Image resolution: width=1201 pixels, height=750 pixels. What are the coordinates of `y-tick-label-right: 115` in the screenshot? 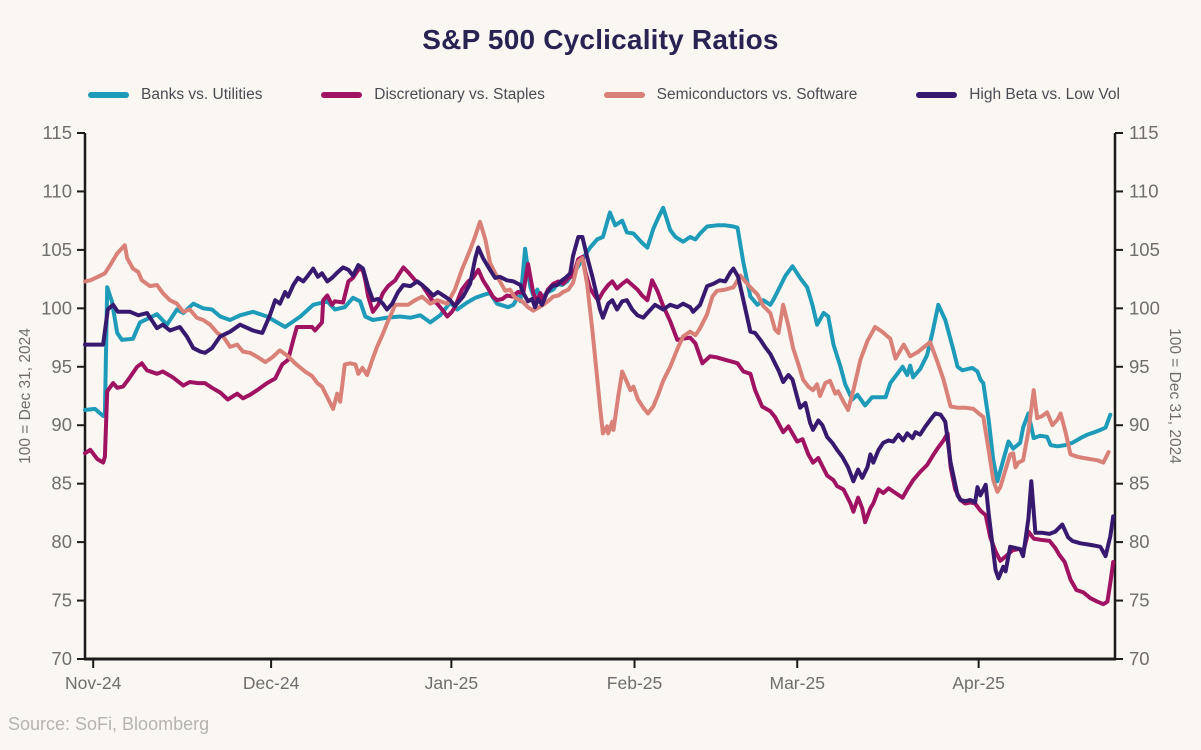 It's located at (1144, 132).